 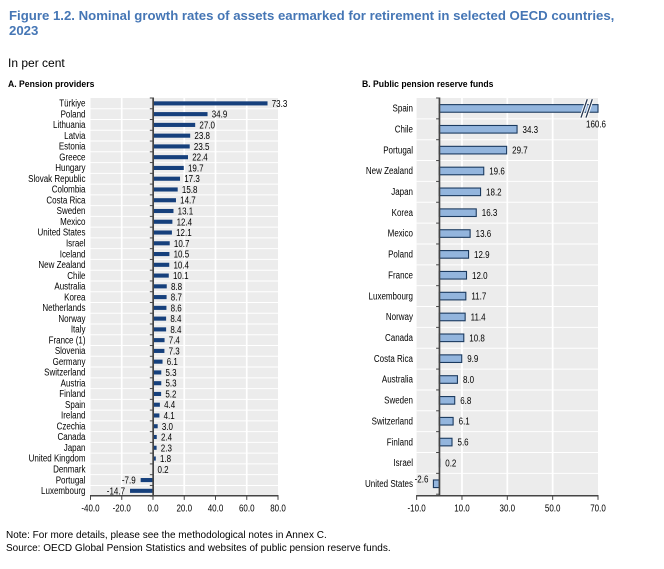 I want to click on svg-text: Colombia, so click(x=69, y=190).